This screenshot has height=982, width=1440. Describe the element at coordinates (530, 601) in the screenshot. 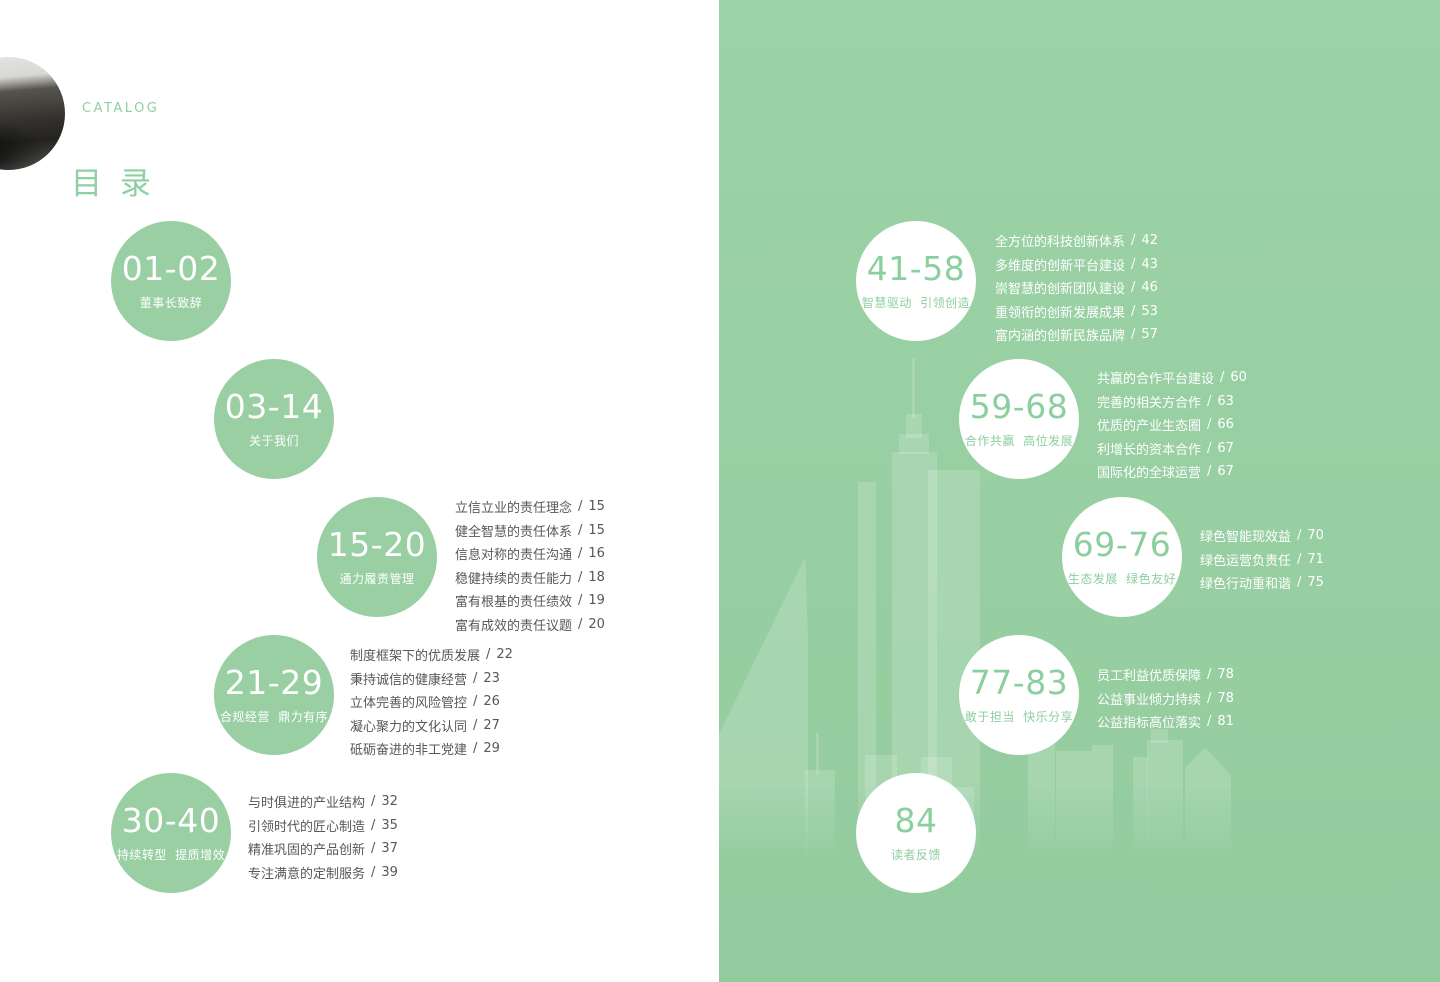

I see `toc-entry: 富有根基的责任绩效 / 19` at that location.